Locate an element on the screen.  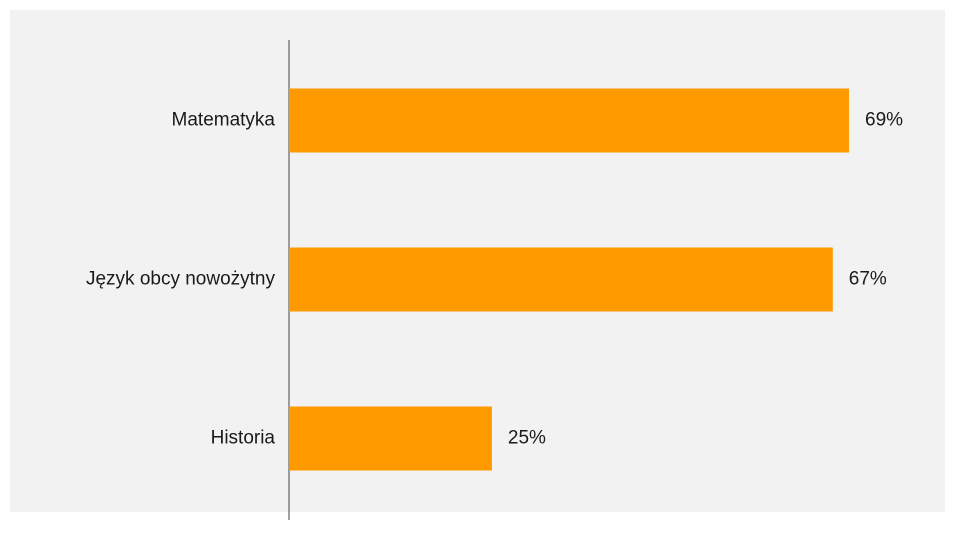
value-label: 67% is located at coordinates (868, 279).